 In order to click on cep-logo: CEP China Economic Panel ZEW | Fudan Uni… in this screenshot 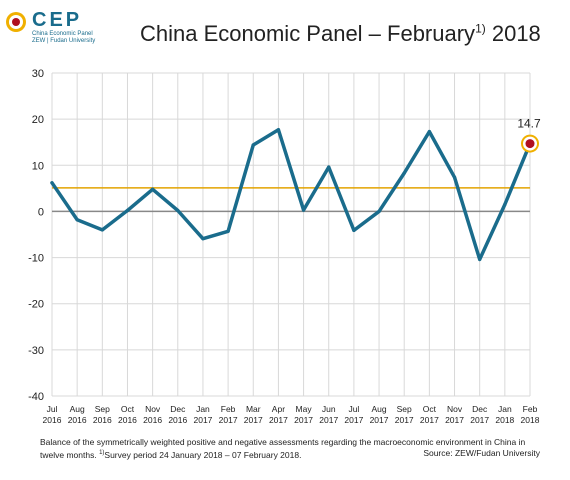, I will do `click(64, 26)`.